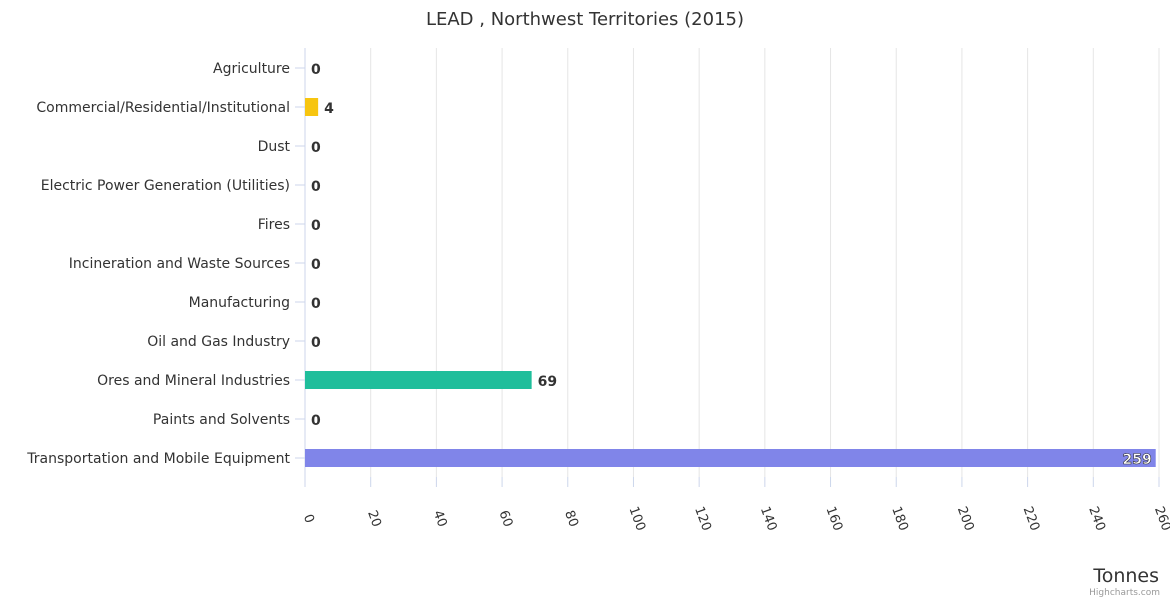 The width and height of the screenshot is (1170, 604). What do you see at coordinates (1125, 576) in the screenshot?
I see `x-axis-title: Tonnes` at bounding box center [1125, 576].